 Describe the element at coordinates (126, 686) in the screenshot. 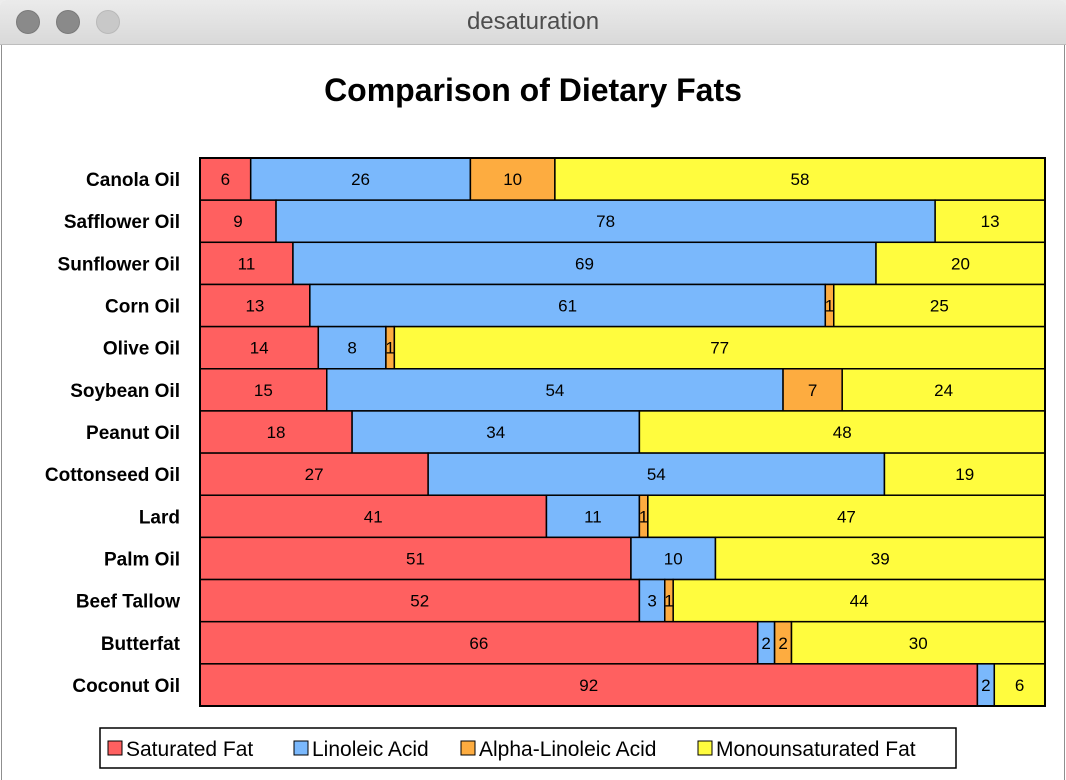

I see `category-label: Coconut Oil` at that location.